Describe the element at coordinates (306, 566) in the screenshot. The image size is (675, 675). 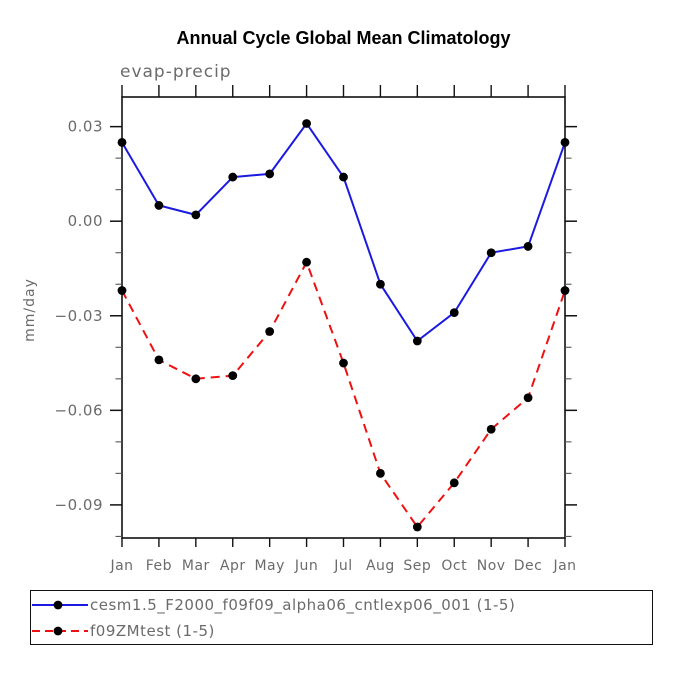
I see `x-tick-label: Jun` at that location.